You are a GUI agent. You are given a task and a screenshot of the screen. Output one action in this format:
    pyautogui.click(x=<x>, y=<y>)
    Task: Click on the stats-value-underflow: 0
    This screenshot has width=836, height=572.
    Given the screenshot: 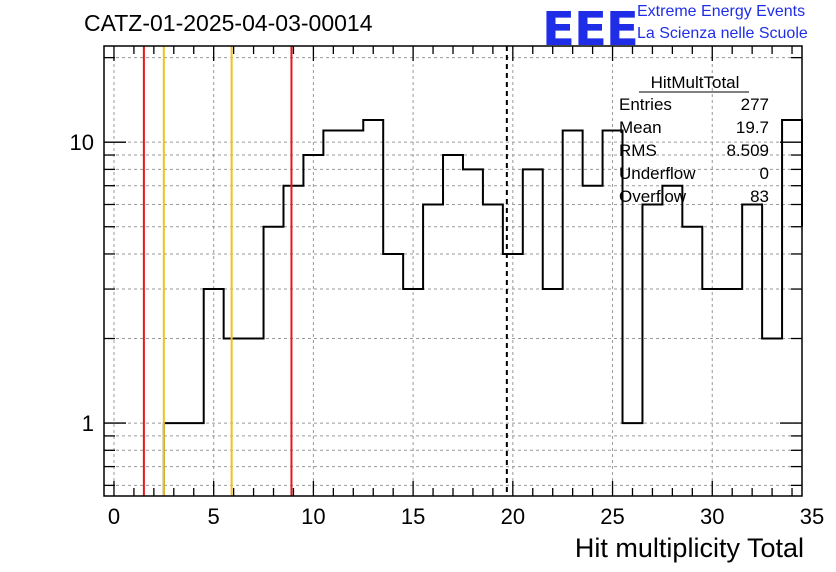 What is the action you would take?
    pyautogui.click(x=764, y=173)
    